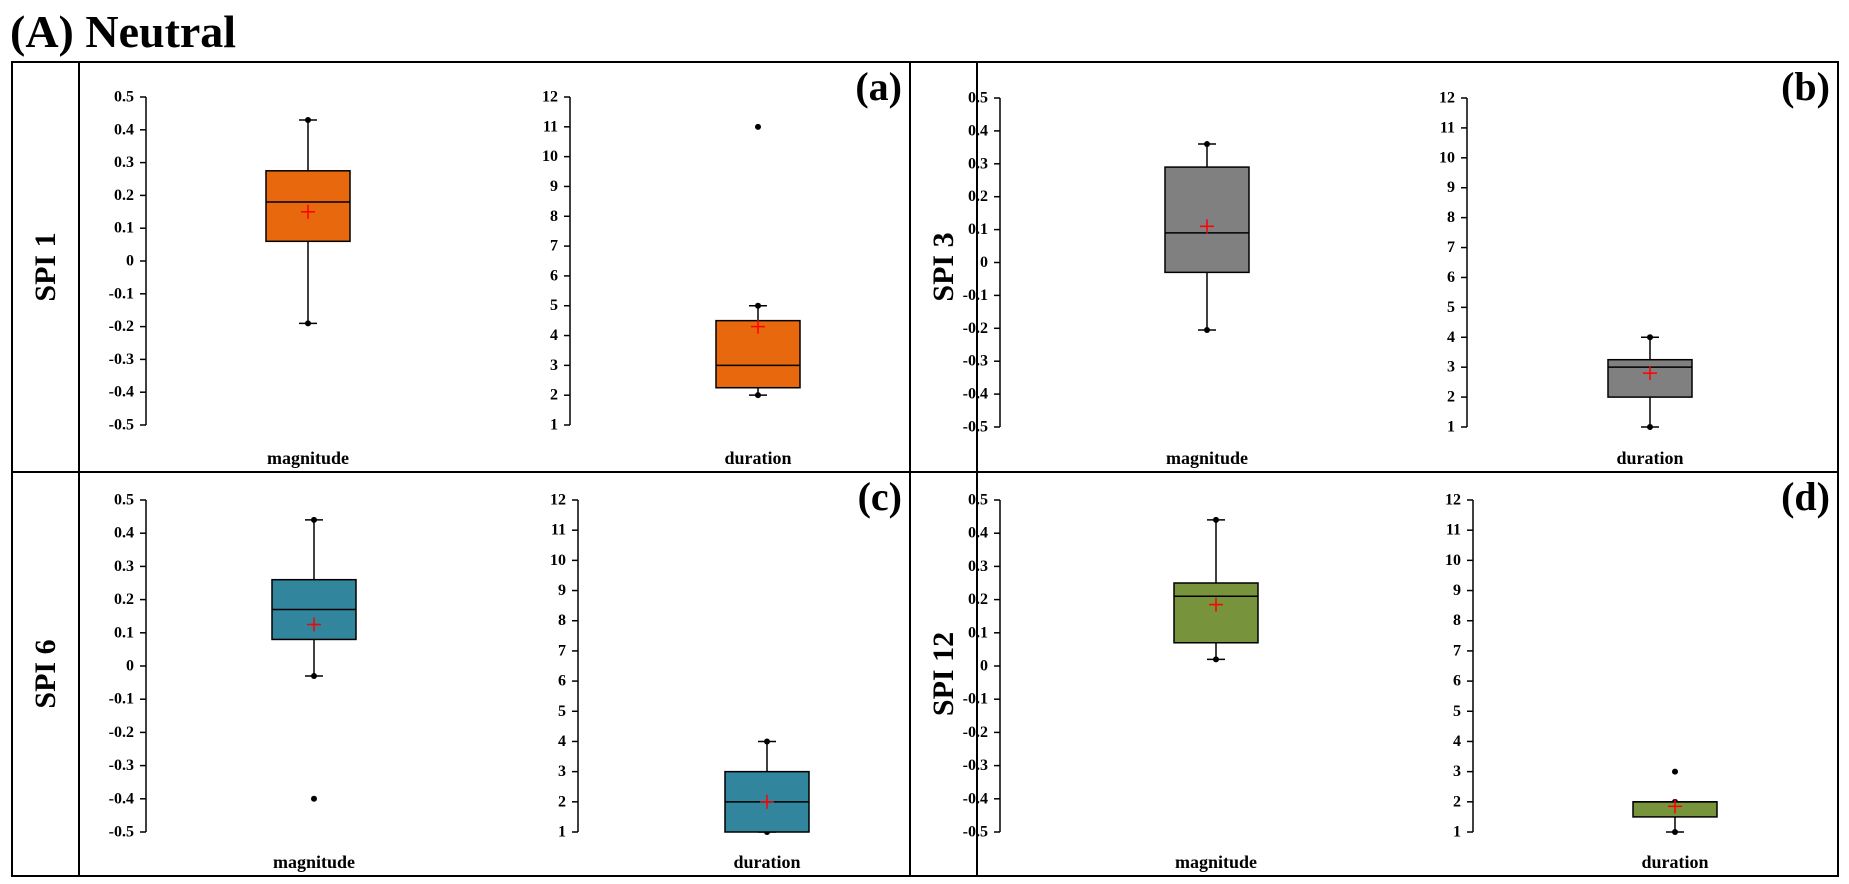  Describe the element at coordinates (1805, 86) in the screenshot. I see `panel-letter: (b)` at that location.